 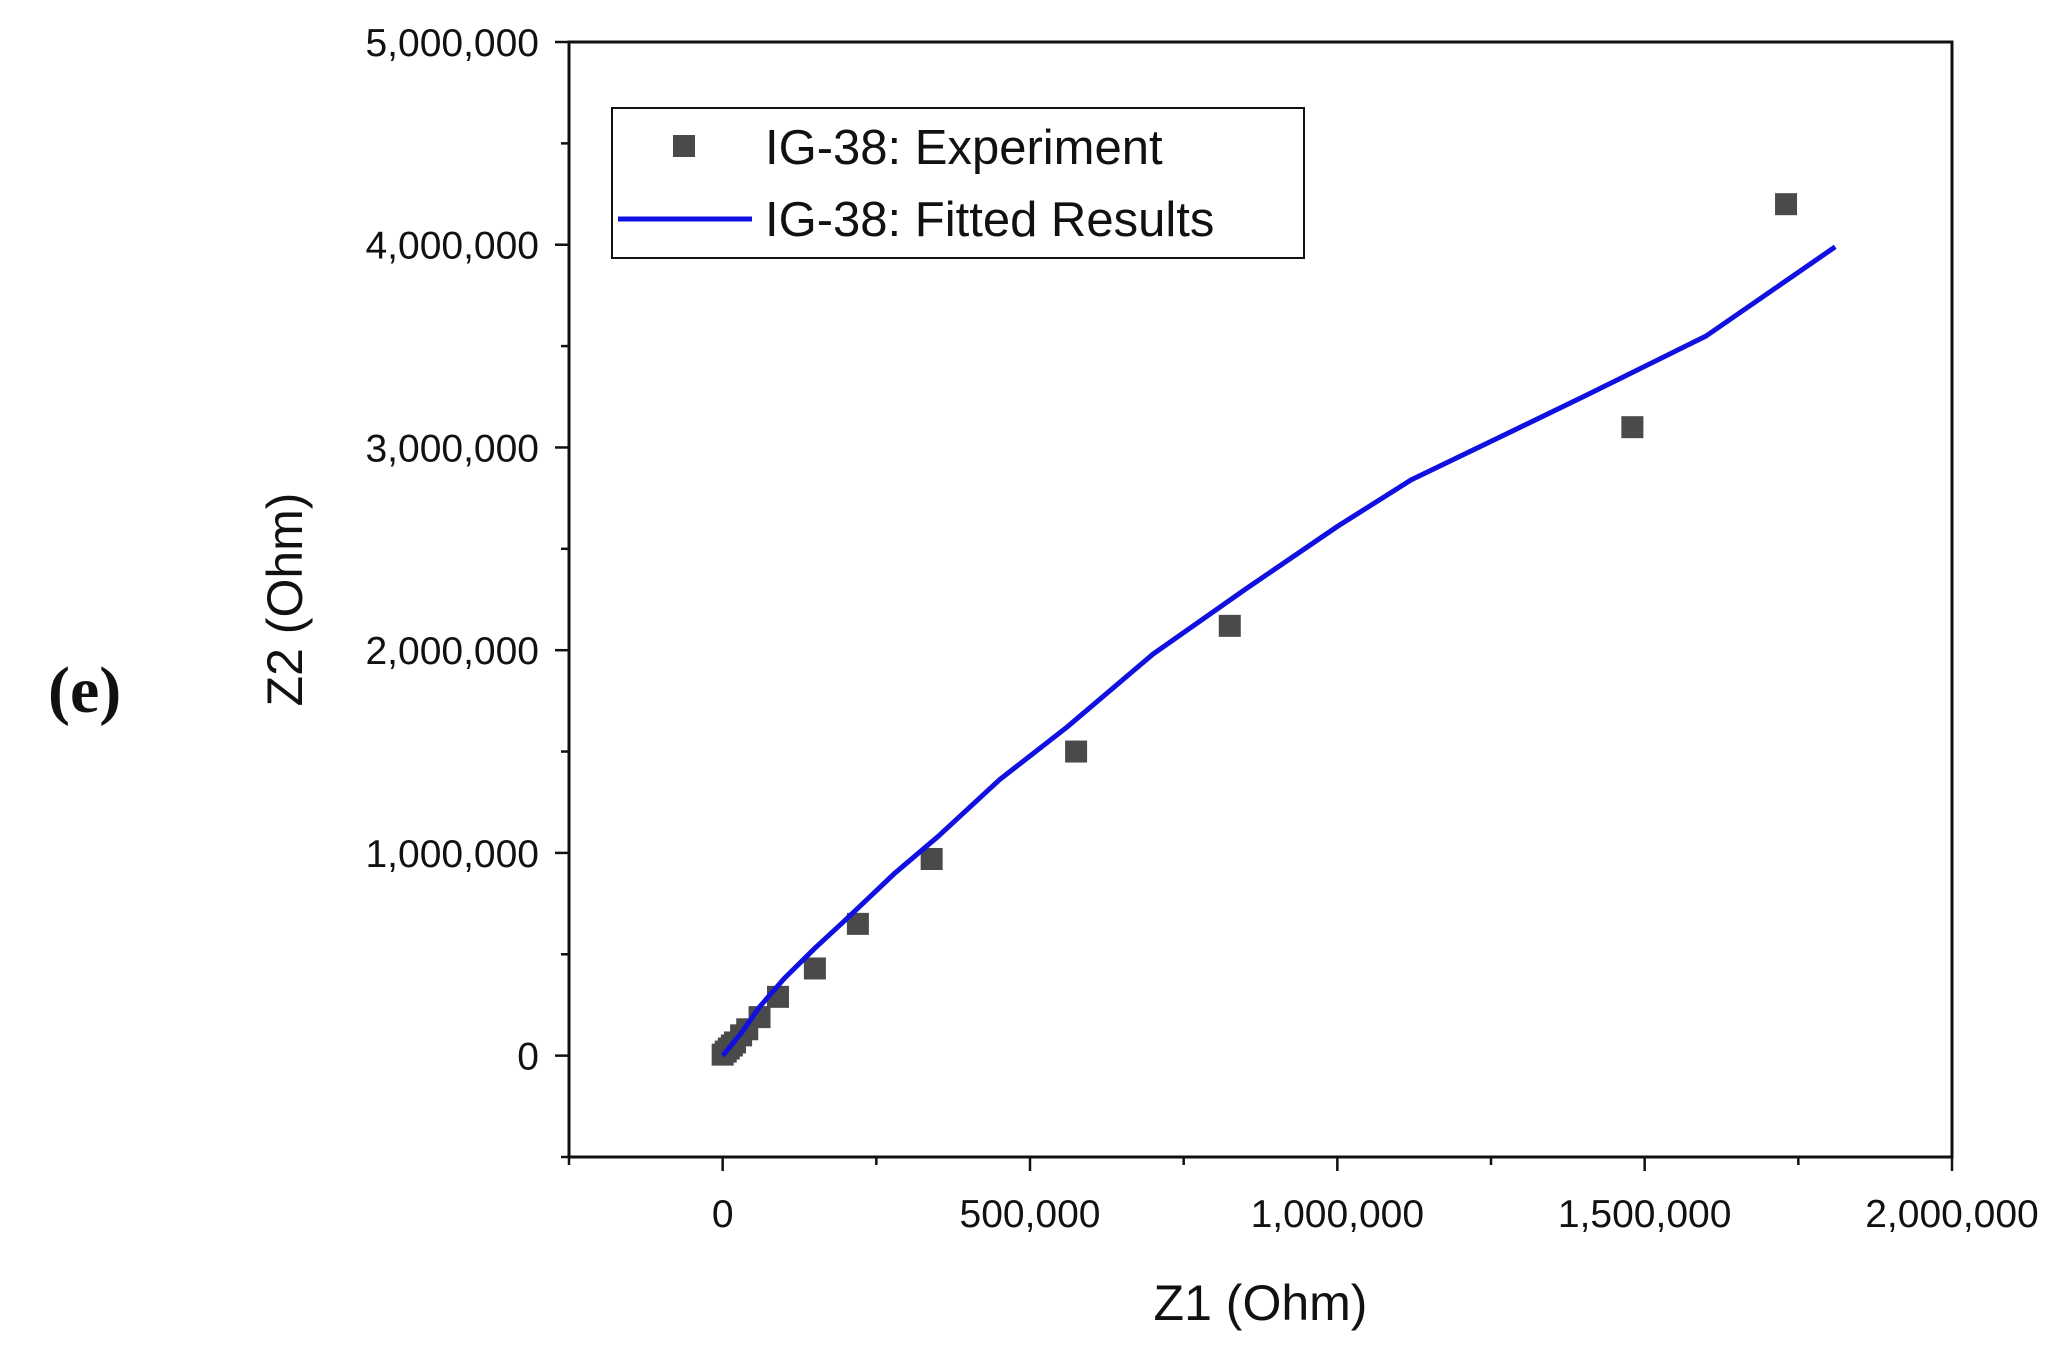 I want to click on y-axis-title: Z2 (Ohm), so click(x=285, y=600).